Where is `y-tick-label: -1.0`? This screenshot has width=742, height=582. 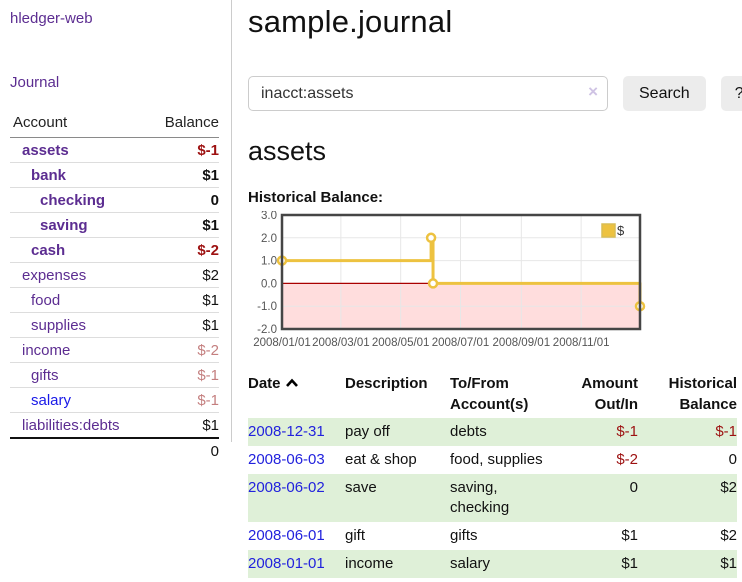
y-tick-label: -1.0 is located at coordinates (267, 307).